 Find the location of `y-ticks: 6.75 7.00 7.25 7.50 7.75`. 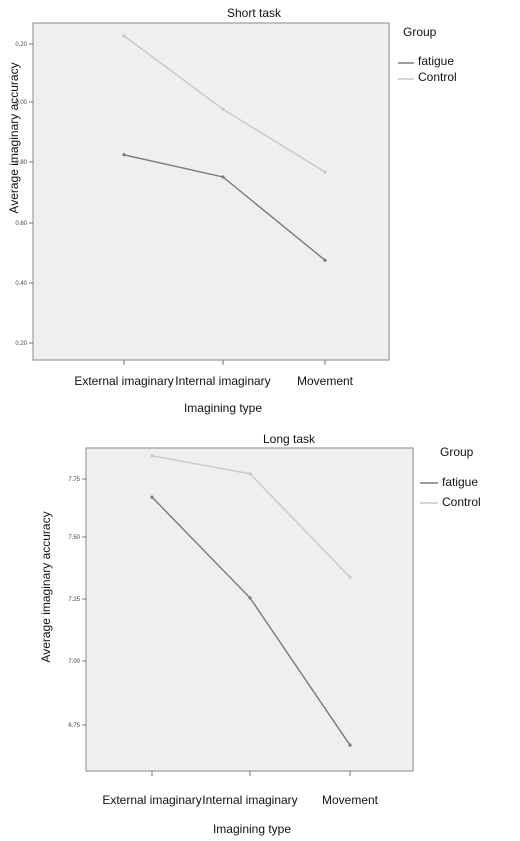

y-ticks: 6.75 7.00 7.25 7.50 7.75 is located at coordinates (77, 603).